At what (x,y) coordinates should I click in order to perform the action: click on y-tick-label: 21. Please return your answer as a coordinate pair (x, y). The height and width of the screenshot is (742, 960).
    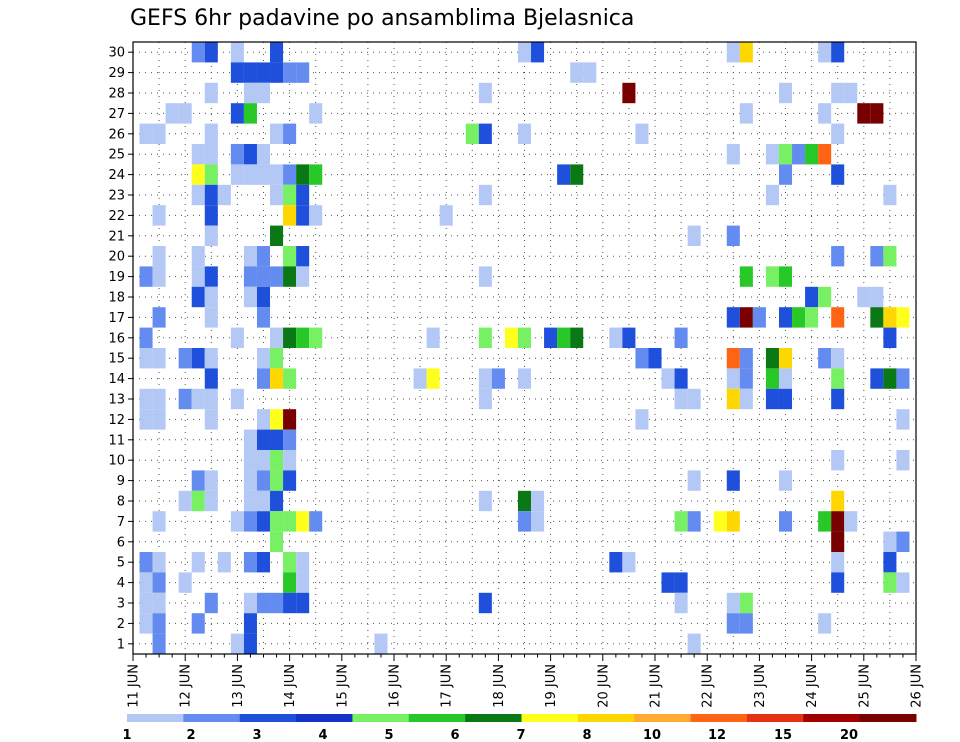
    Looking at the image, I should click on (116, 236).